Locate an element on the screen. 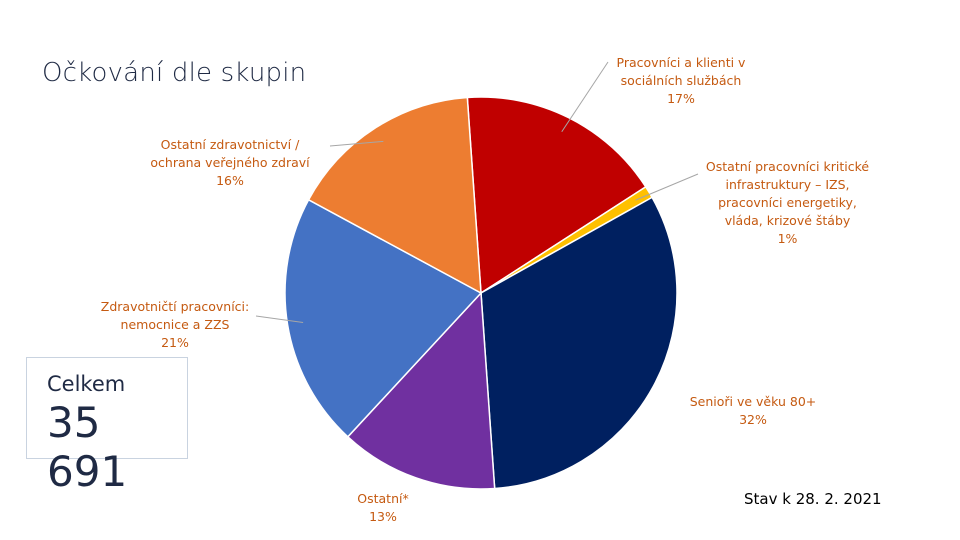 This screenshot has height=540, width=960. slice-label-percent: 16% is located at coordinates (230, 180).